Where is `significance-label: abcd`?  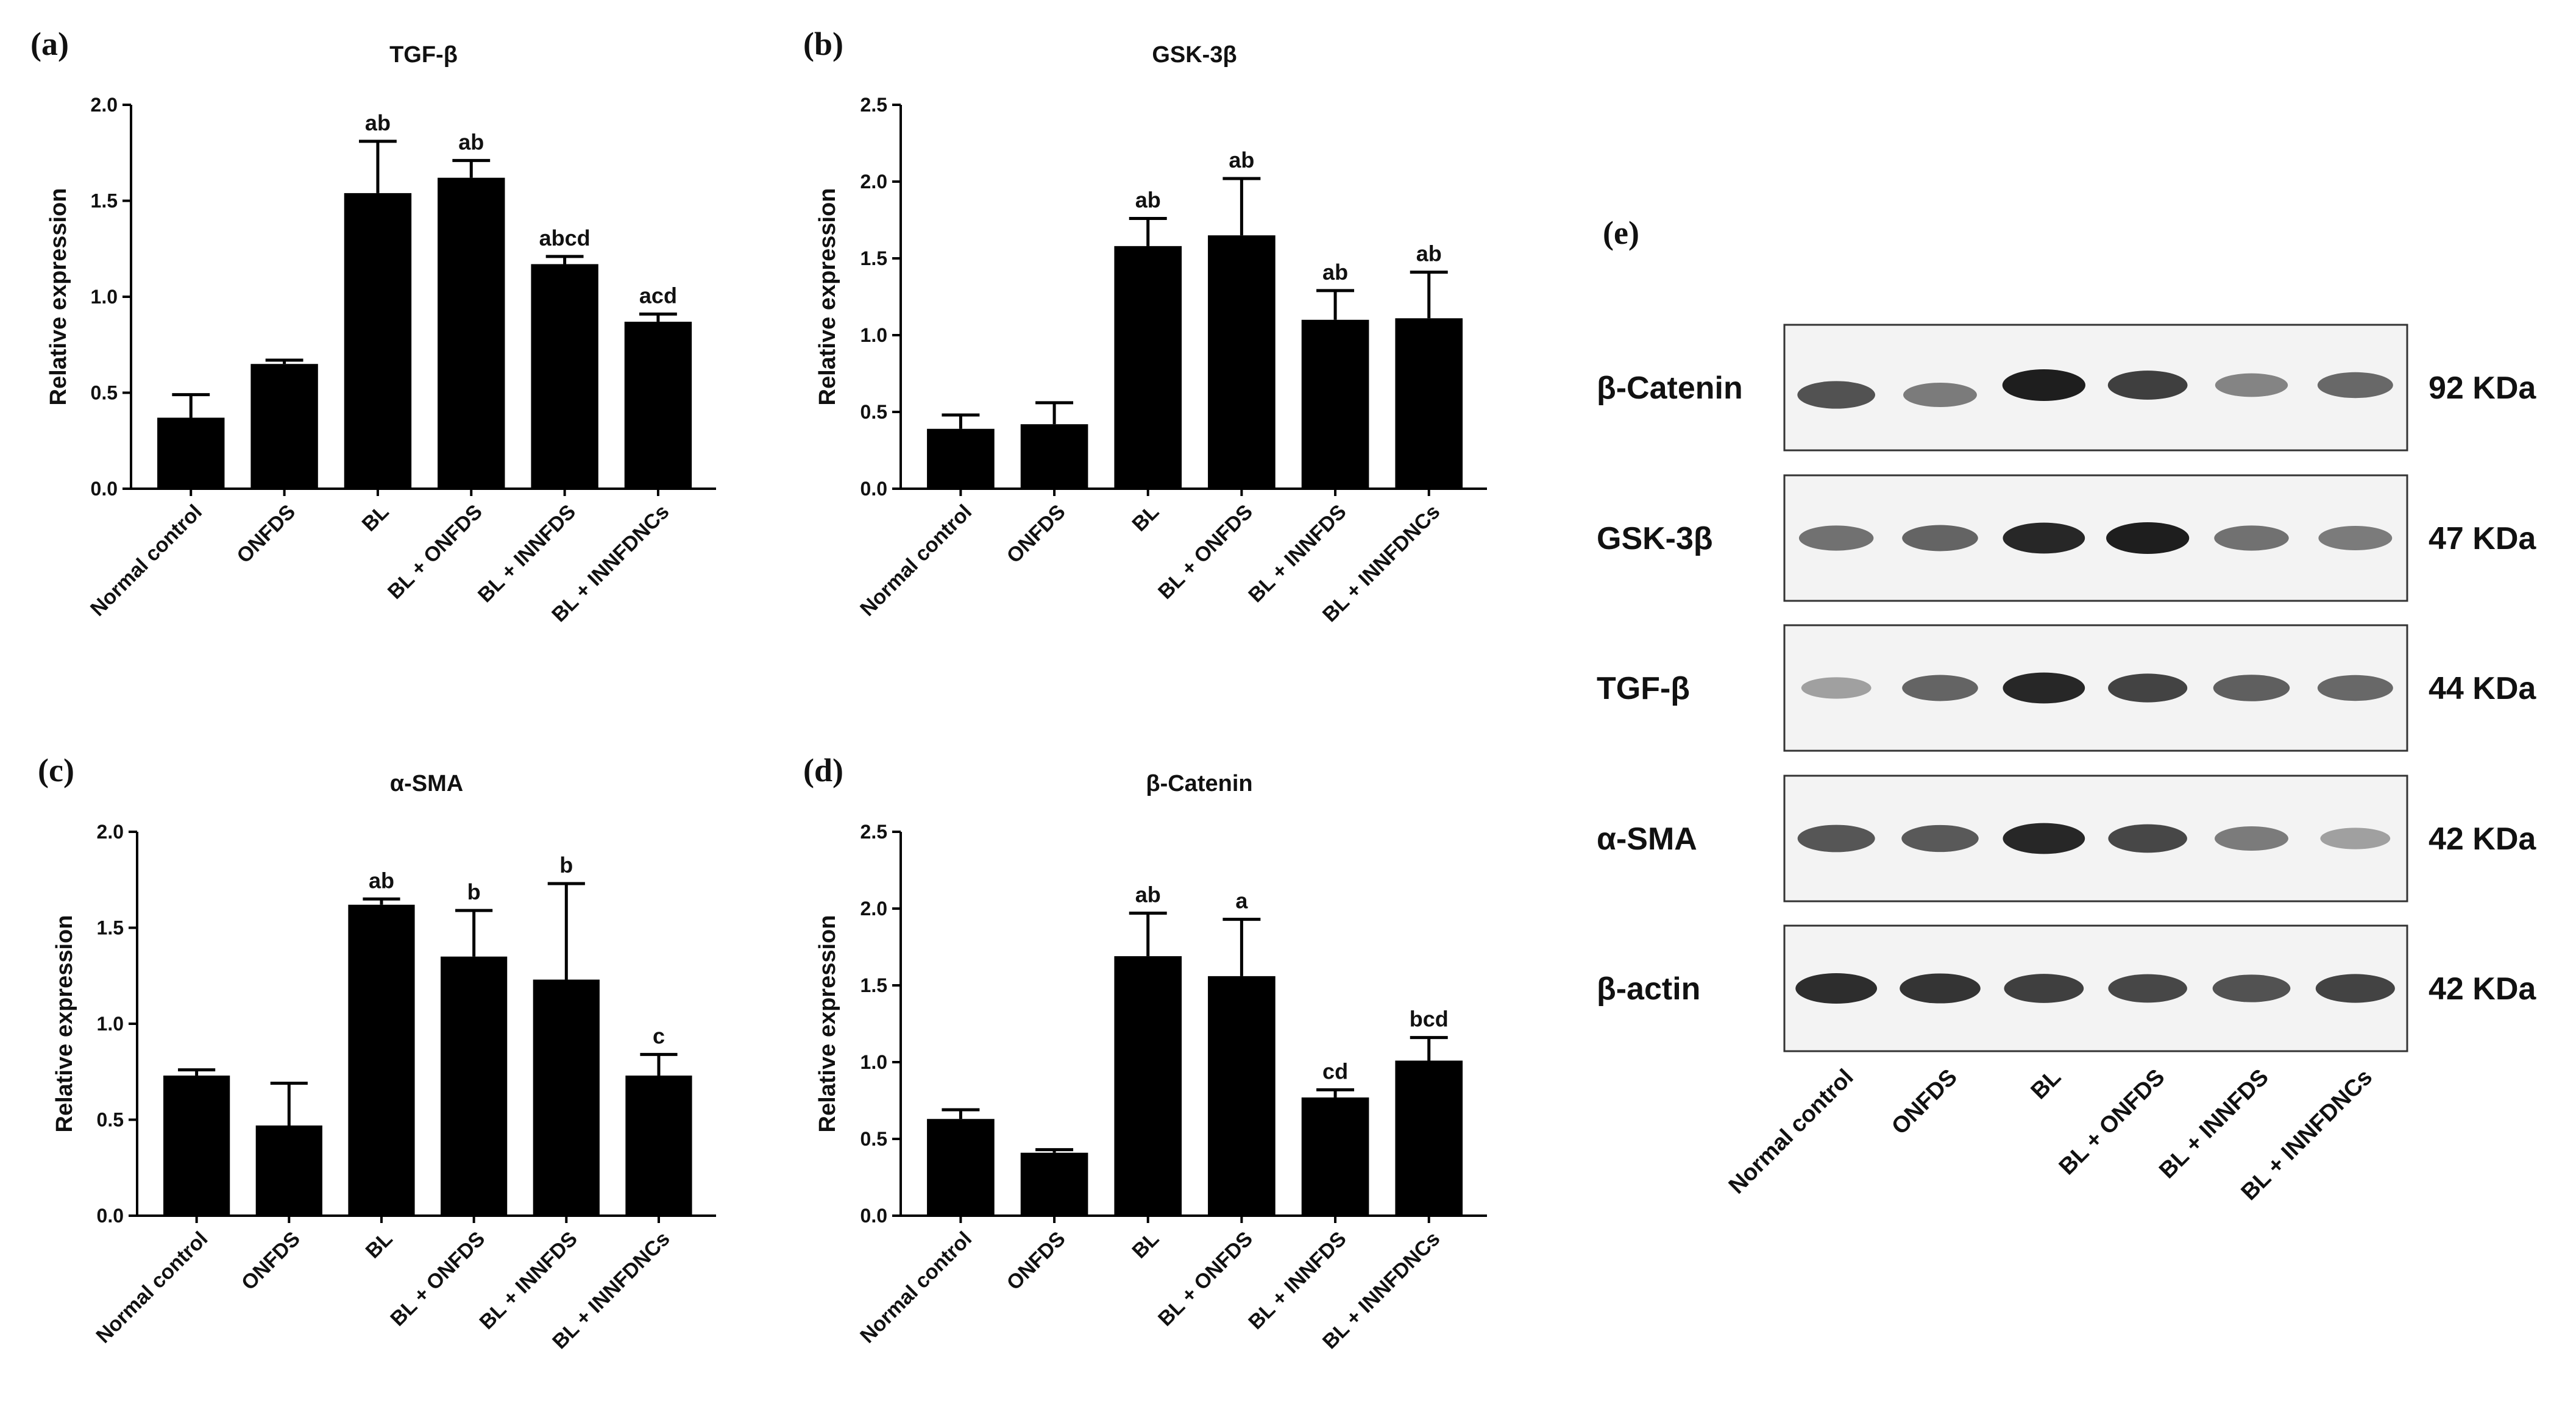 significance-label: abcd is located at coordinates (565, 237).